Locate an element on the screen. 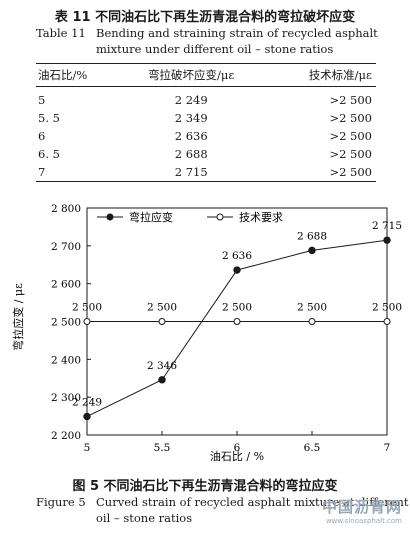 The width and height of the screenshot is (410, 533). table-cell: 2 249 is located at coordinates (191, 100).